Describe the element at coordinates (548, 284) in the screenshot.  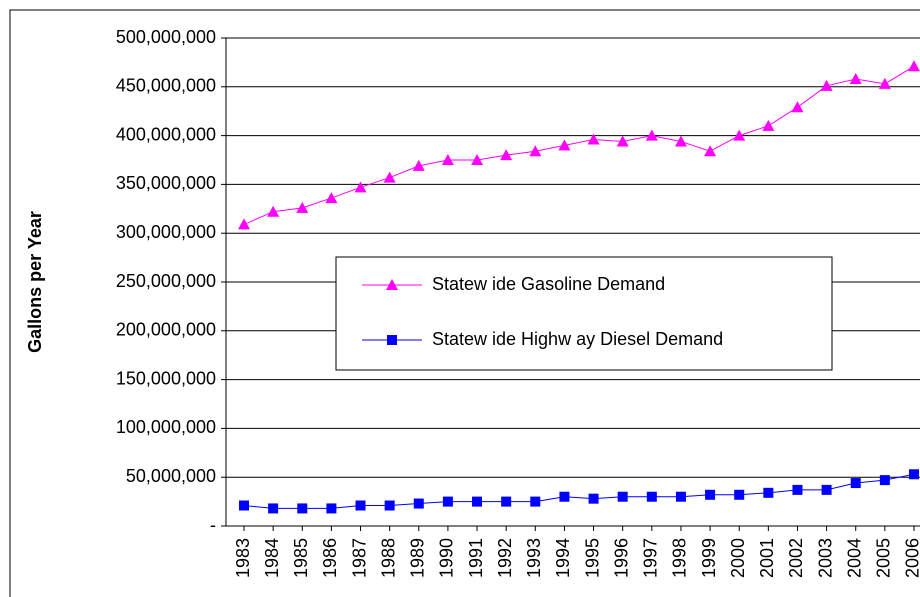
I see `legend-label: Statew ide Gasoline Demand` at that location.